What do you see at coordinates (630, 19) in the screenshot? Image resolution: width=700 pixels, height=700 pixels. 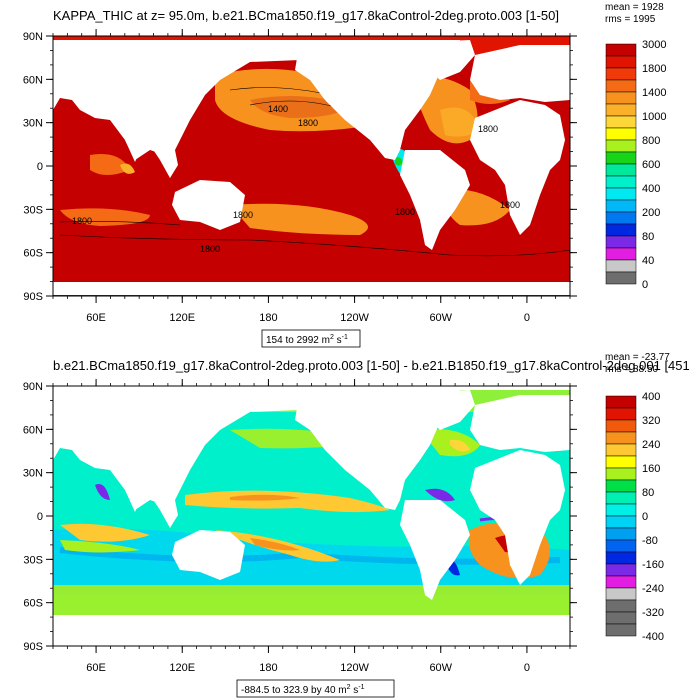 I see `top-stat-rms: rms = 1995` at bounding box center [630, 19].